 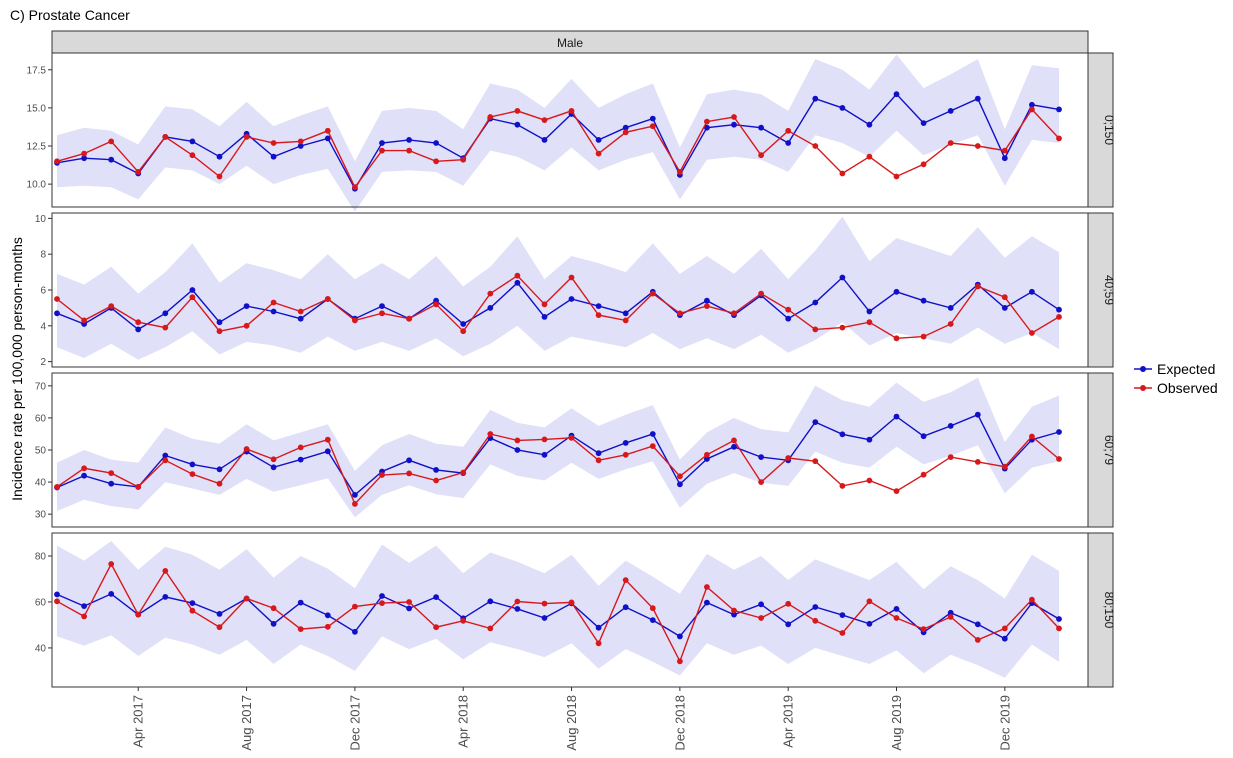 I want to click on panel-2-facet-strip, so click(x=1100, y=450).